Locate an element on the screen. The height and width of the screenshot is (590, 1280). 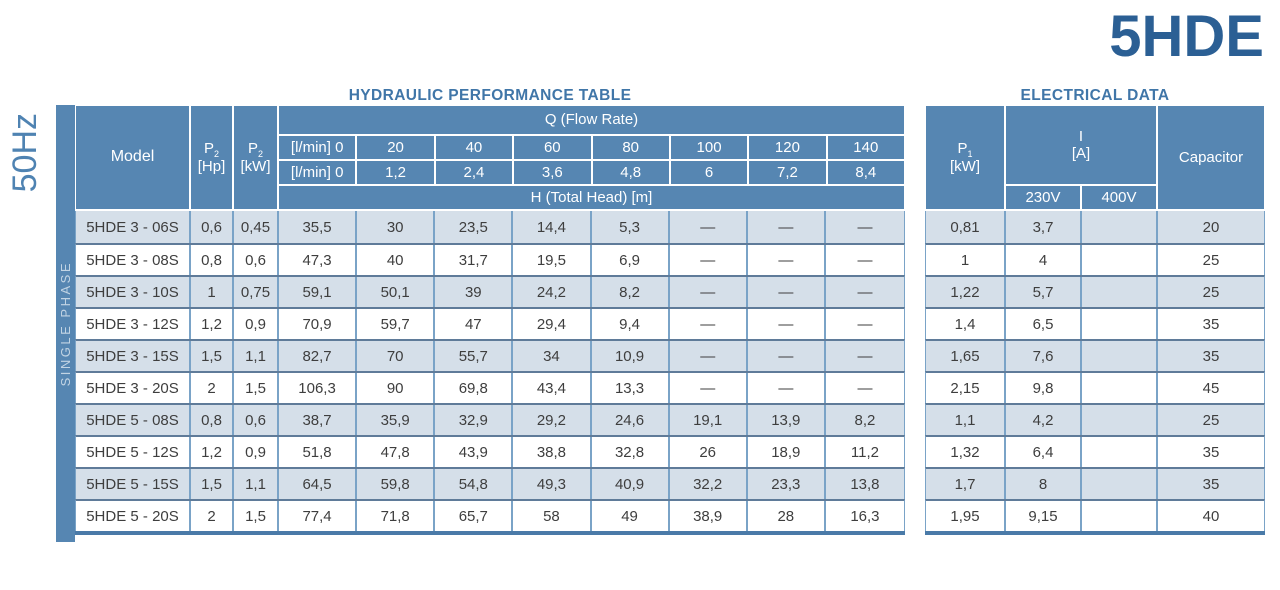
head-value-cell: 29,2 is located at coordinates (552, 420).